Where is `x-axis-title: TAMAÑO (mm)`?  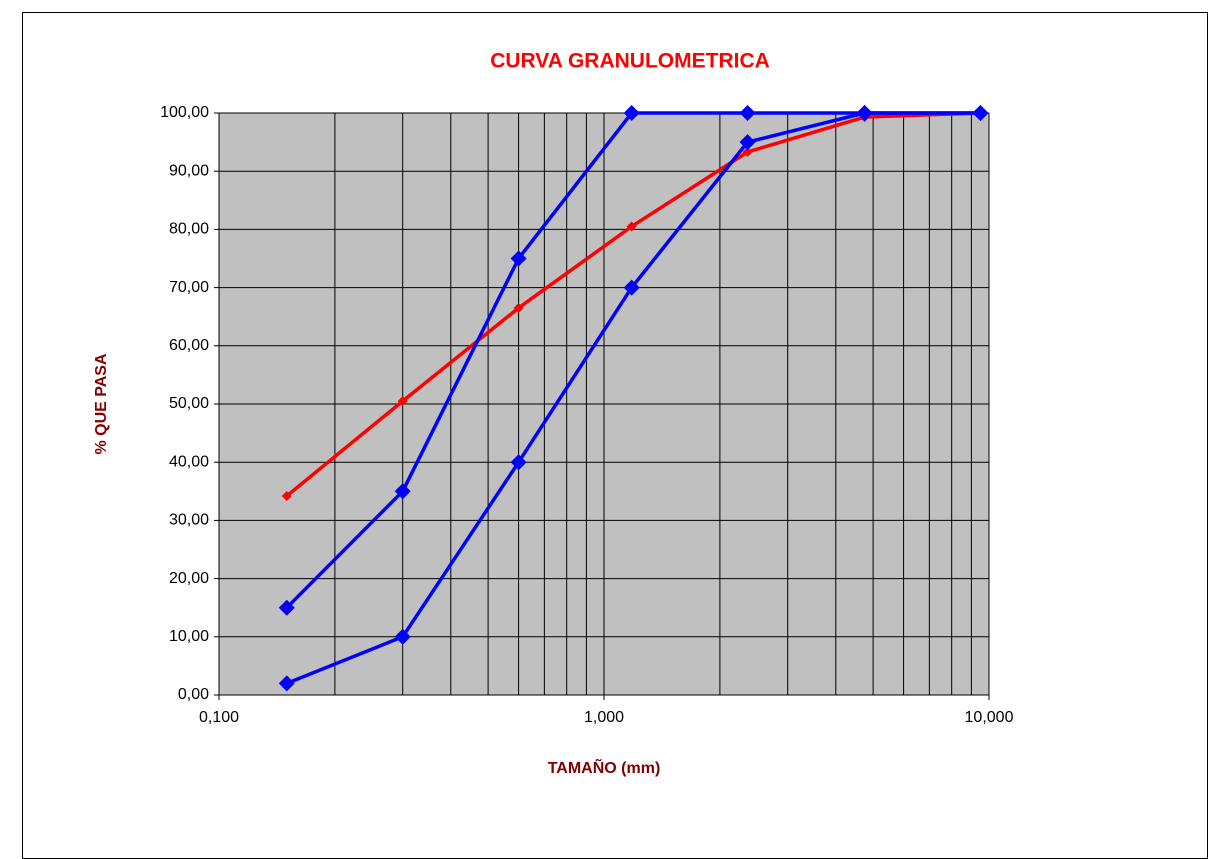 x-axis-title: TAMAÑO (mm) is located at coordinates (604, 767).